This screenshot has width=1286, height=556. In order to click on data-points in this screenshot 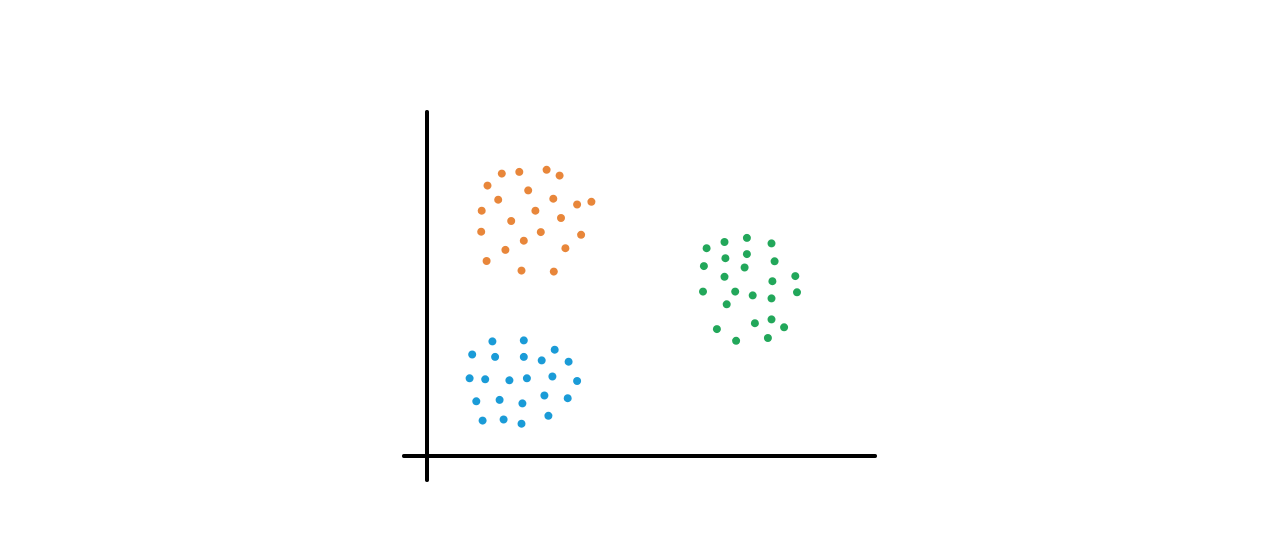, I will do `click(633, 296)`.